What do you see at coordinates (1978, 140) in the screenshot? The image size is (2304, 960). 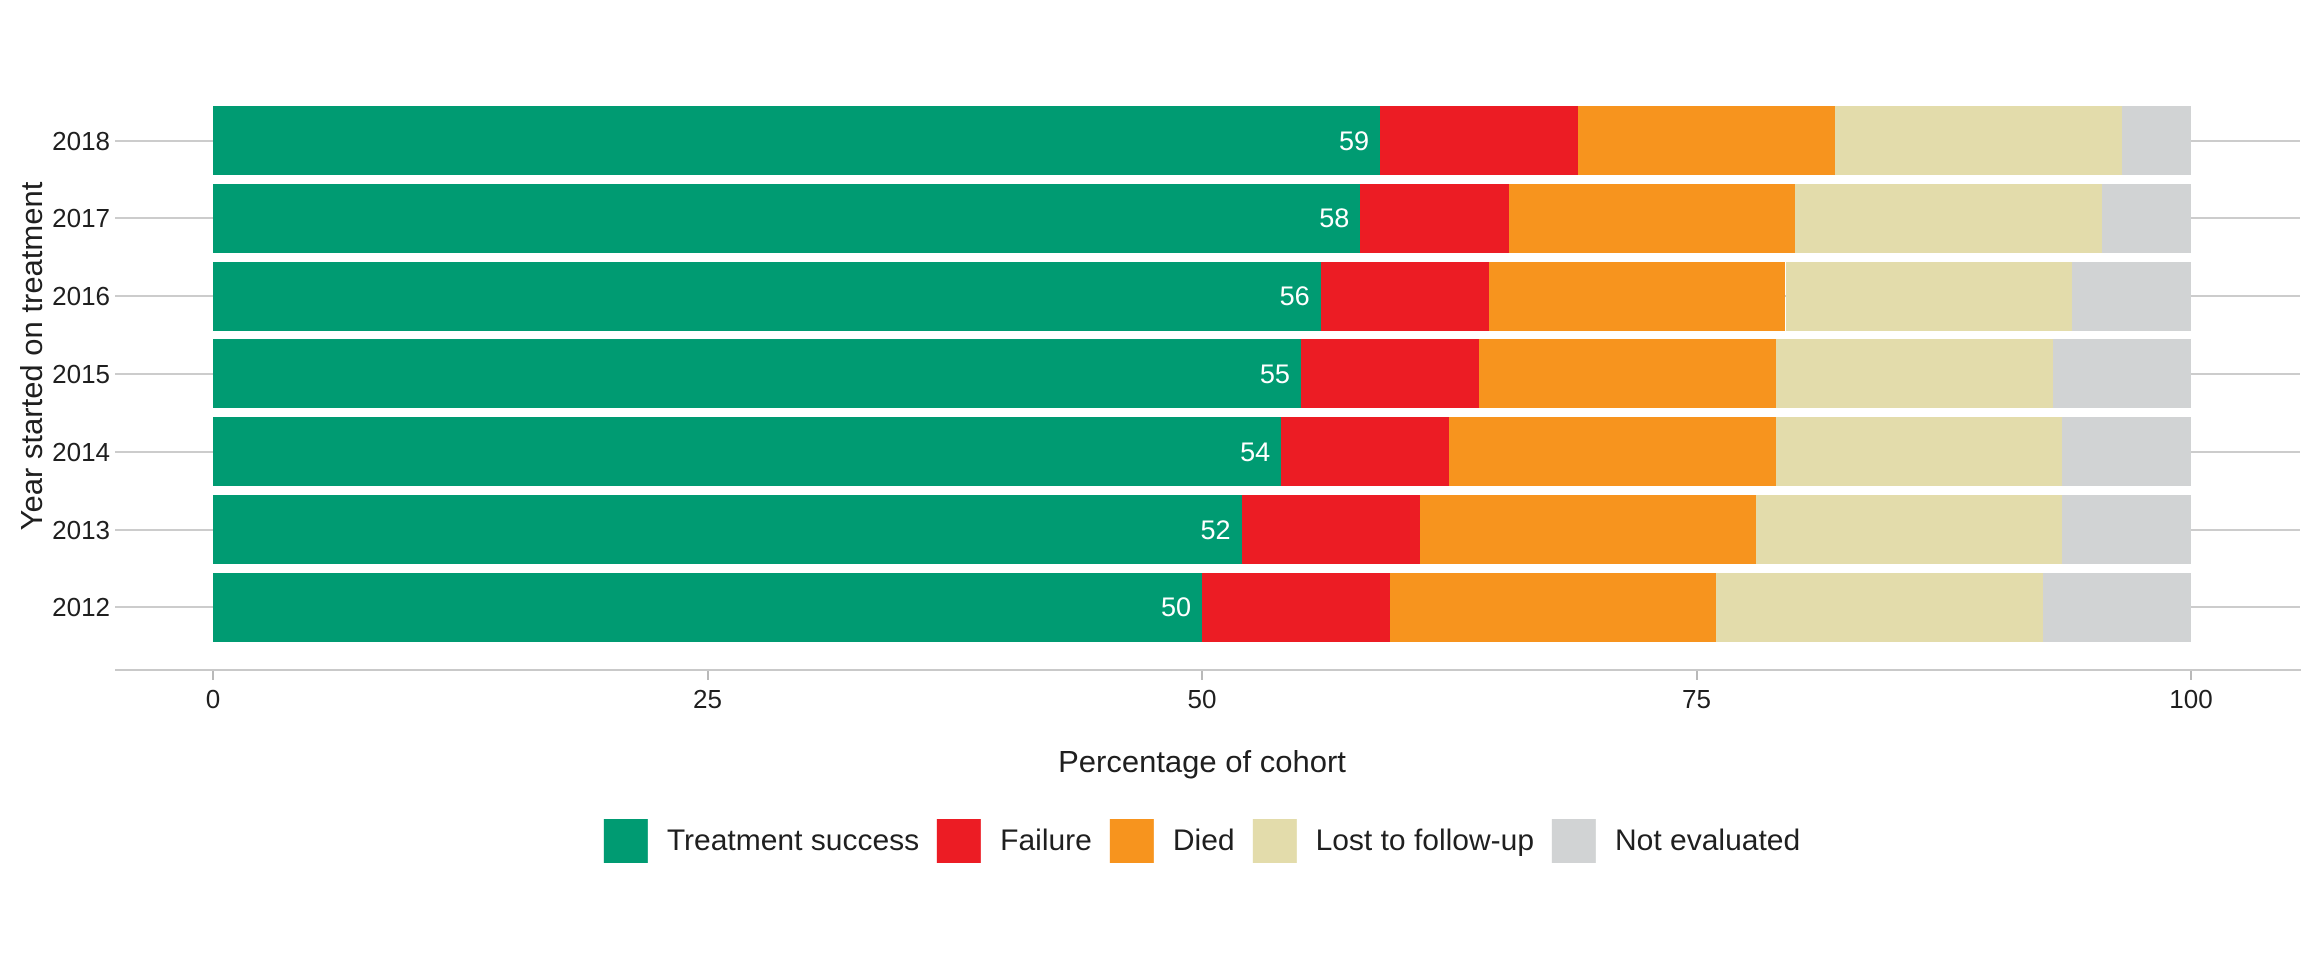 I see `bar-segment-lost-to-follow-up-2018` at bounding box center [1978, 140].